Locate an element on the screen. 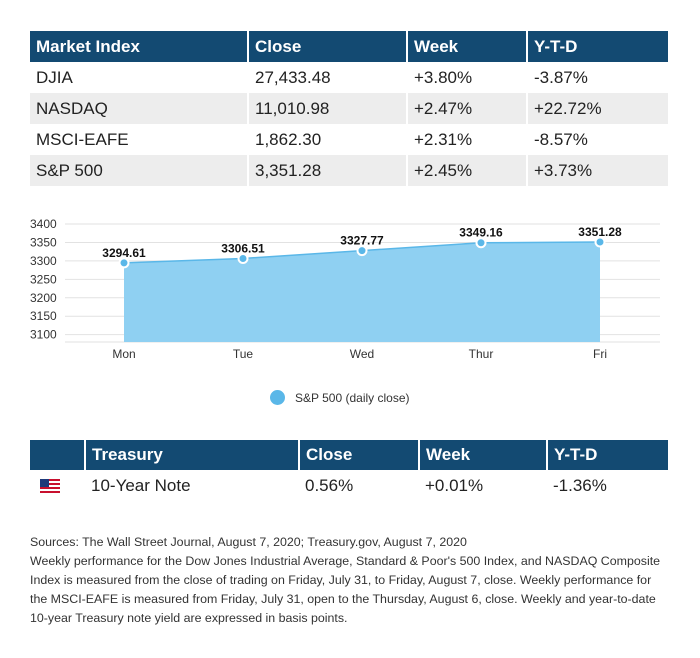  x-tick-label: Tue is located at coordinates (243, 354).